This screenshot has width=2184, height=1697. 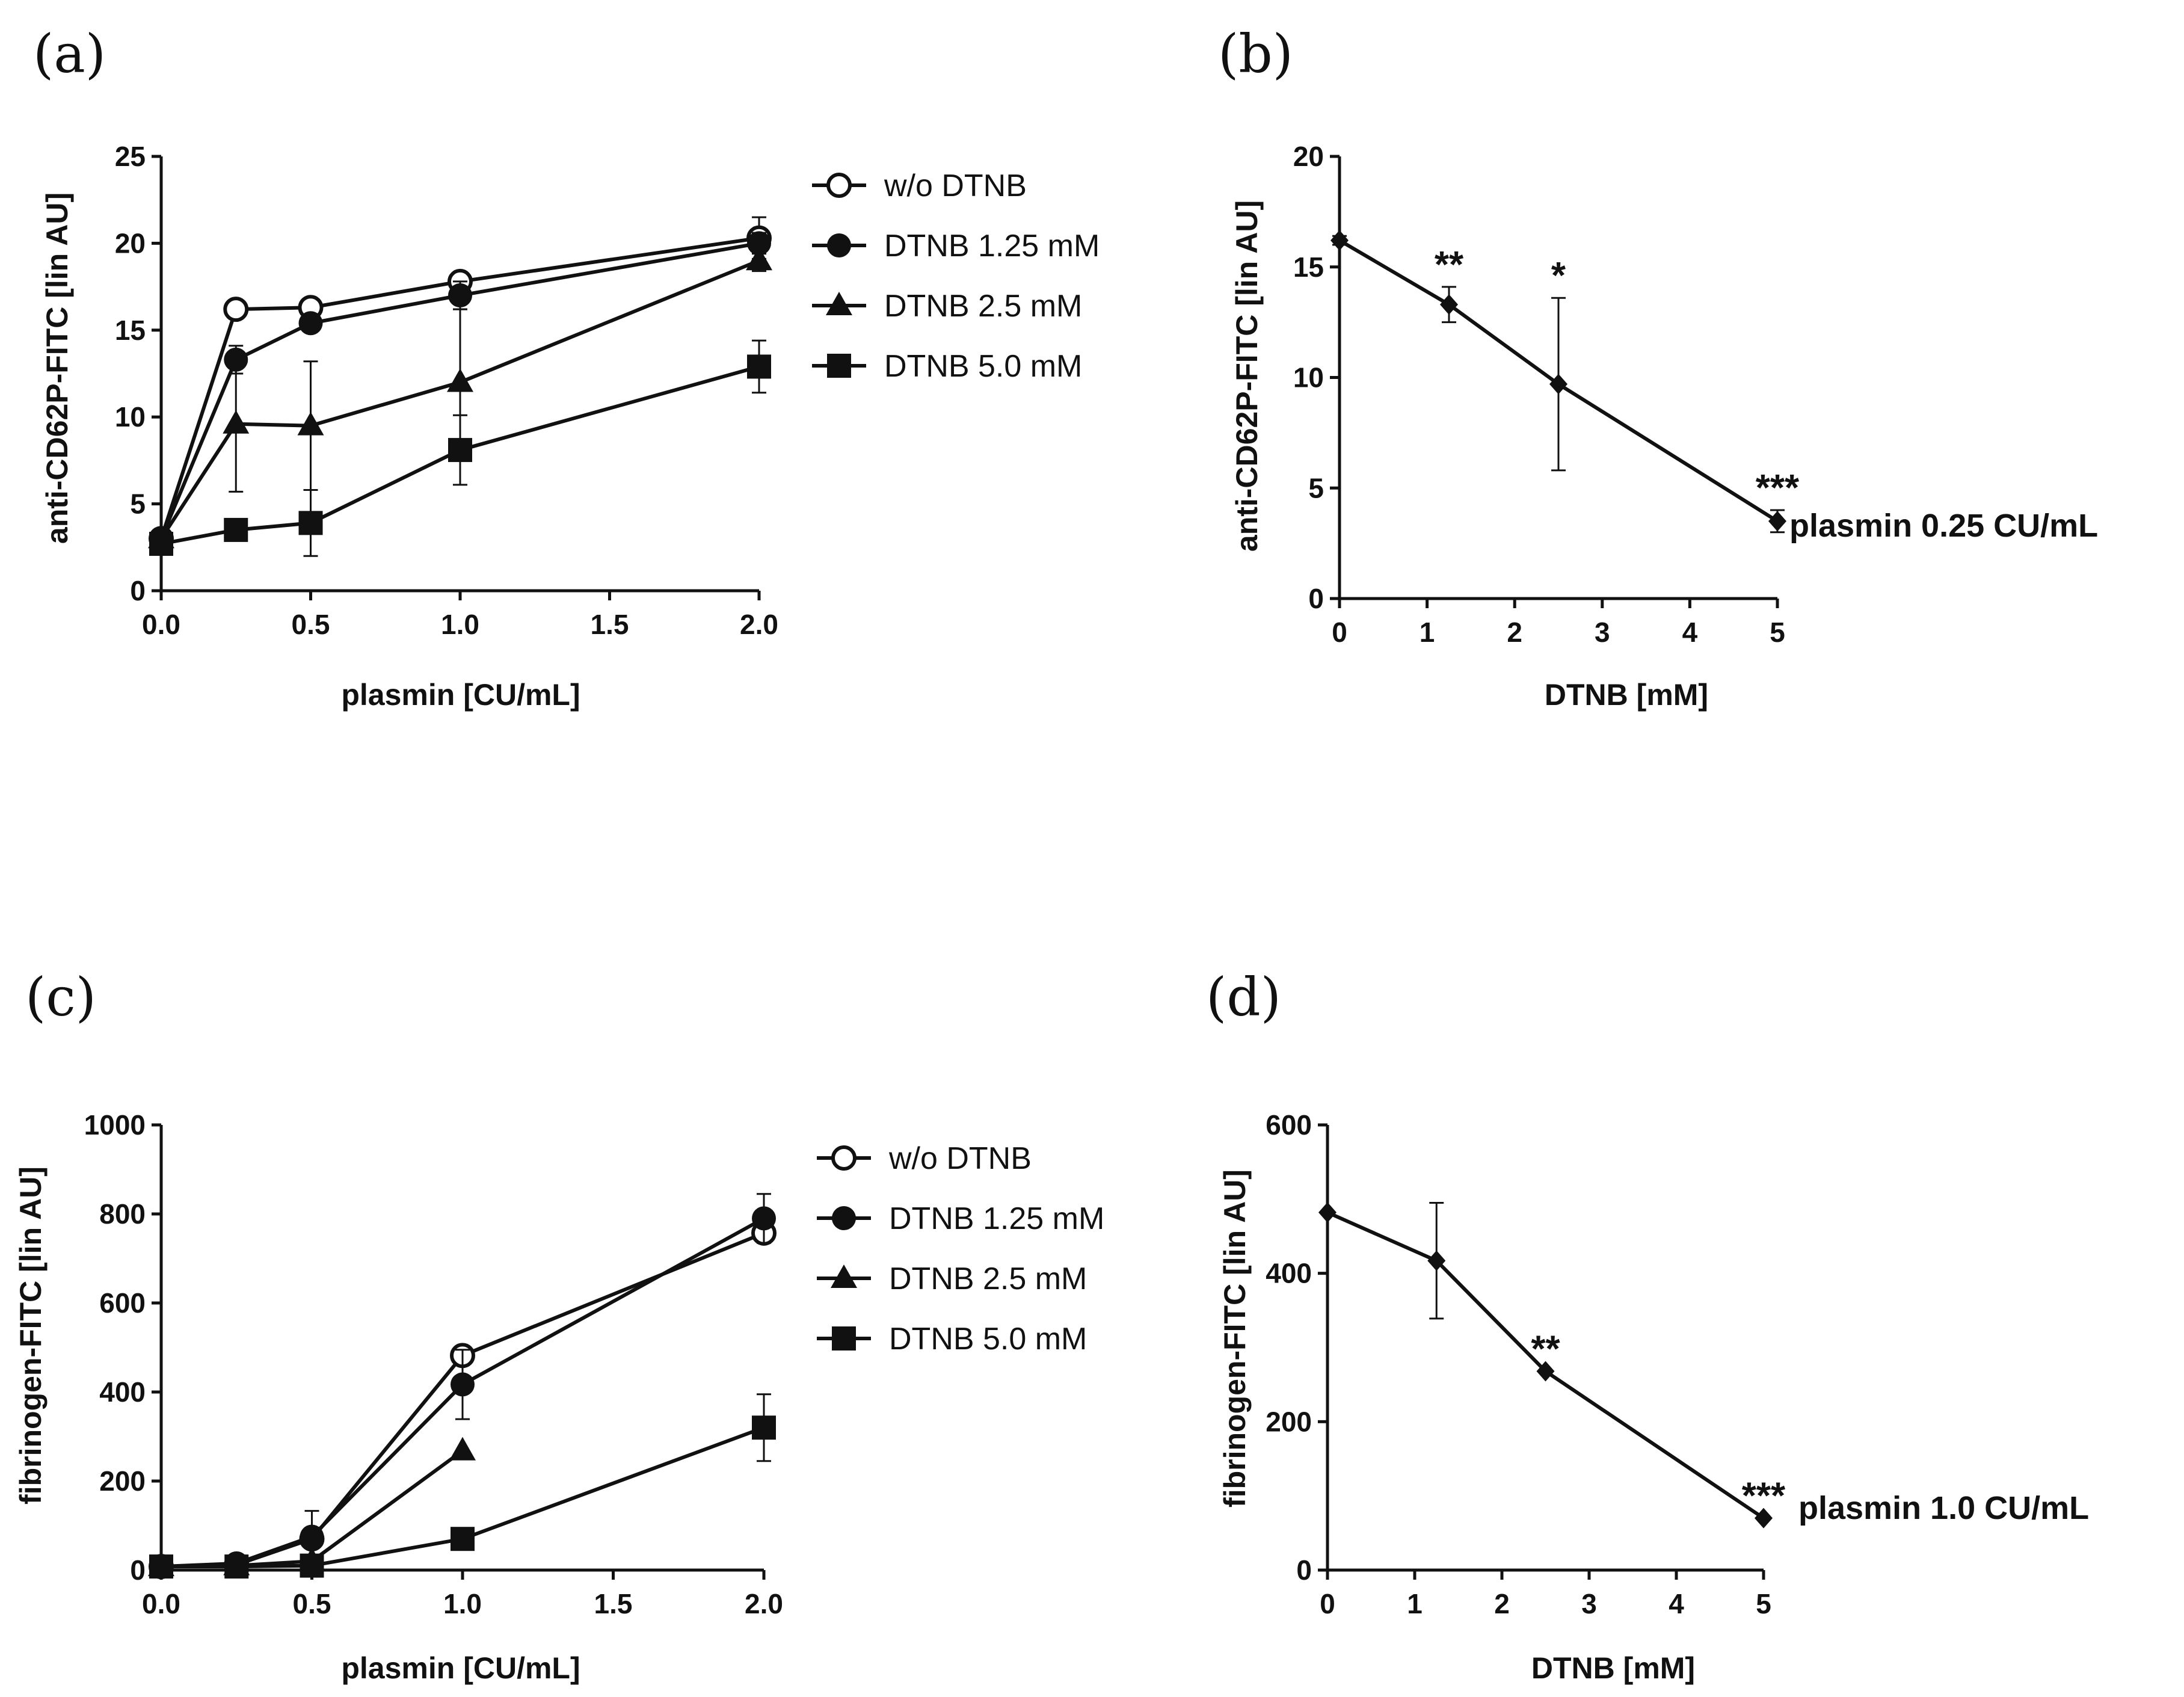 What do you see at coordinates (122, 1214) in the screenshot?
I see `y-tick-label: 800` at bounding box center [122, 1214].